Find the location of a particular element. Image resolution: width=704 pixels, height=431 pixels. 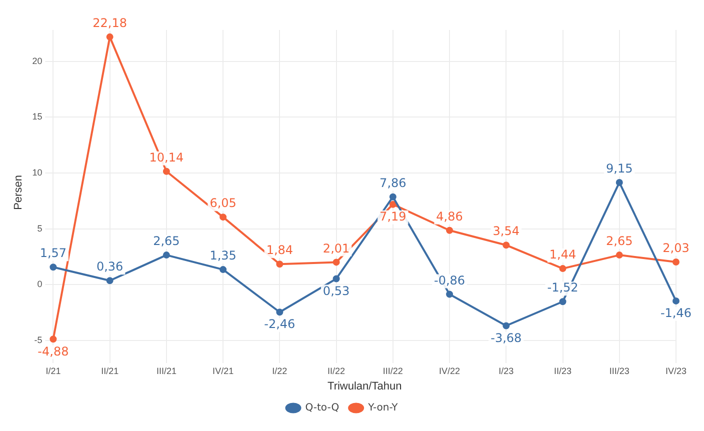

data-label: 10,14 is located at coordinates (166, 157).